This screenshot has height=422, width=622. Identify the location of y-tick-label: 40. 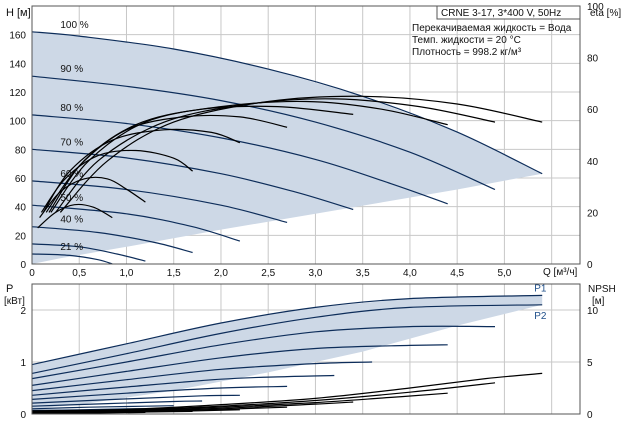
(21, 208).